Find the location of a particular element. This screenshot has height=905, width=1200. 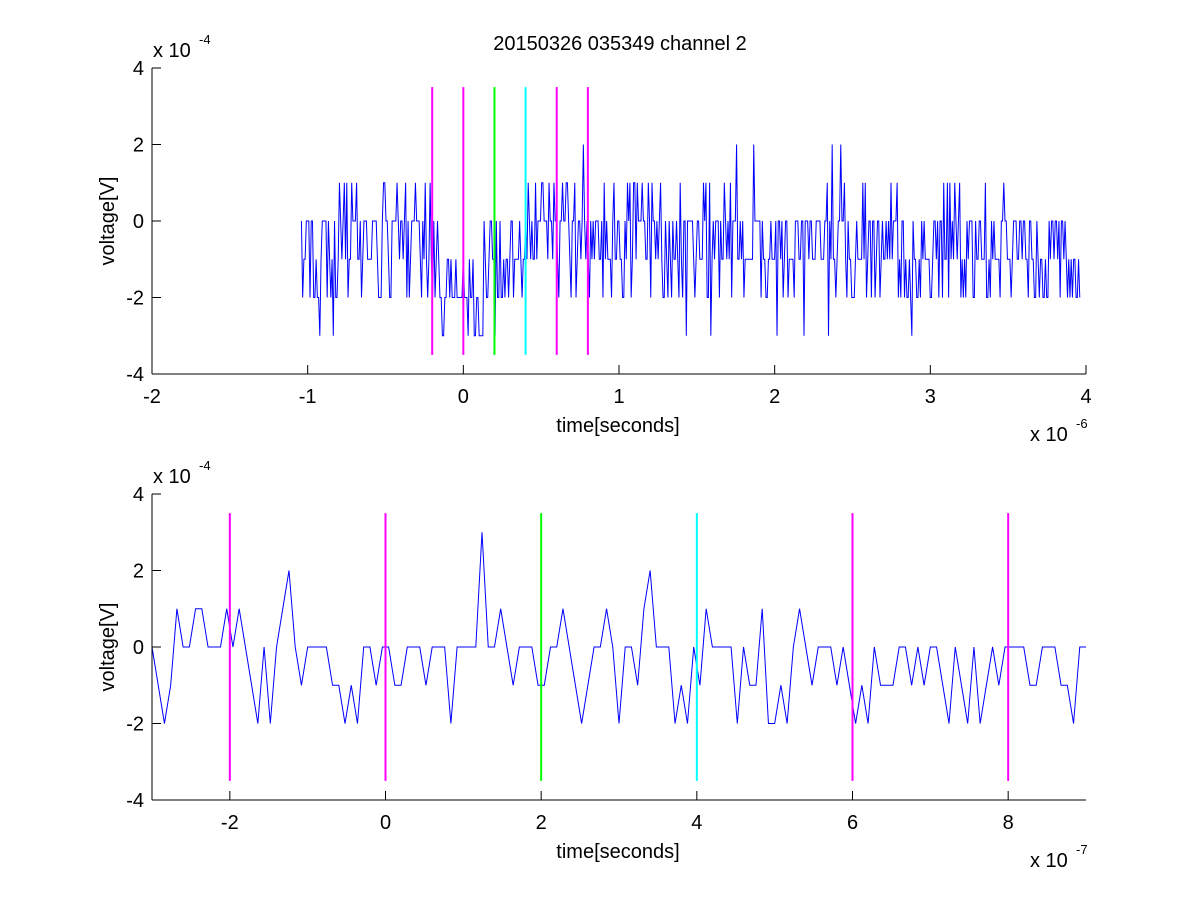

x-tick-labels: -2 -1 0 1 2 3 4 is located at coordinates (617, 397).